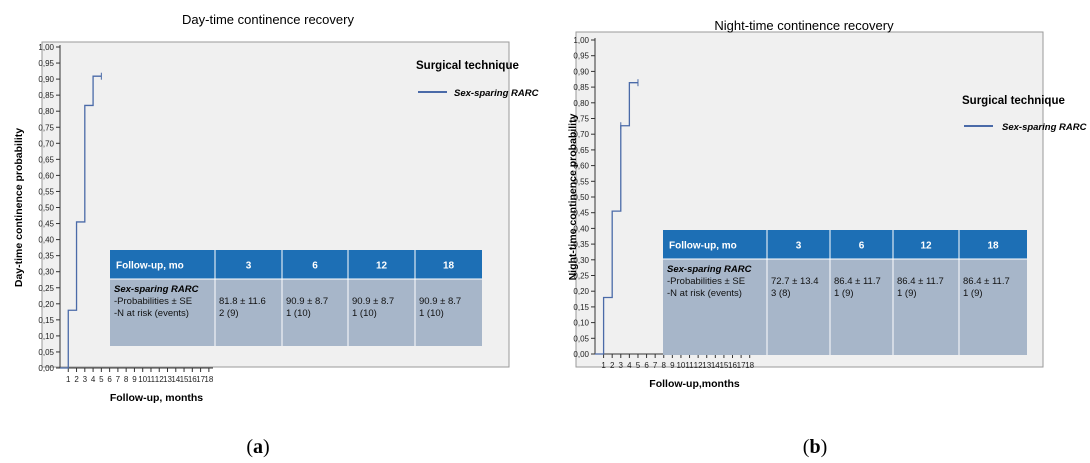  I want to click on y-tick-label: 0,65, so click(46, 159).